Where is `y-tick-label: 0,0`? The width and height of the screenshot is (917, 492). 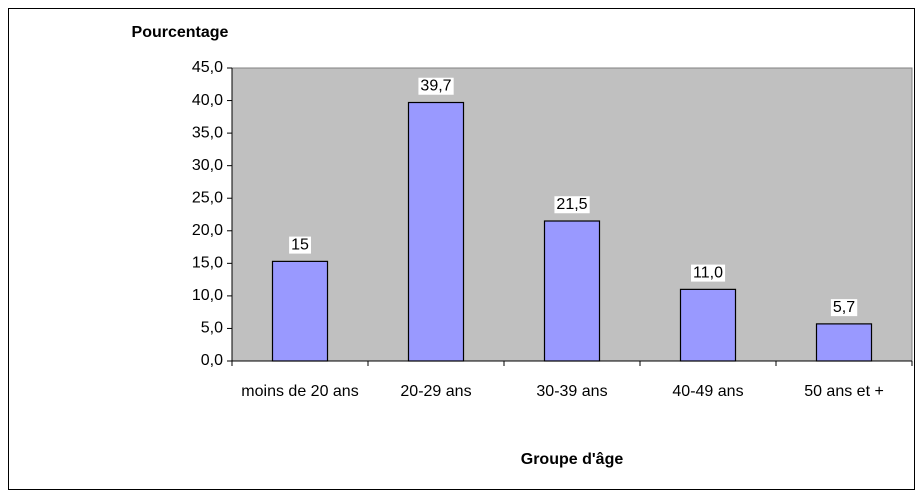
y-tick-label: 0,0 is located at coordinates (212, 360).